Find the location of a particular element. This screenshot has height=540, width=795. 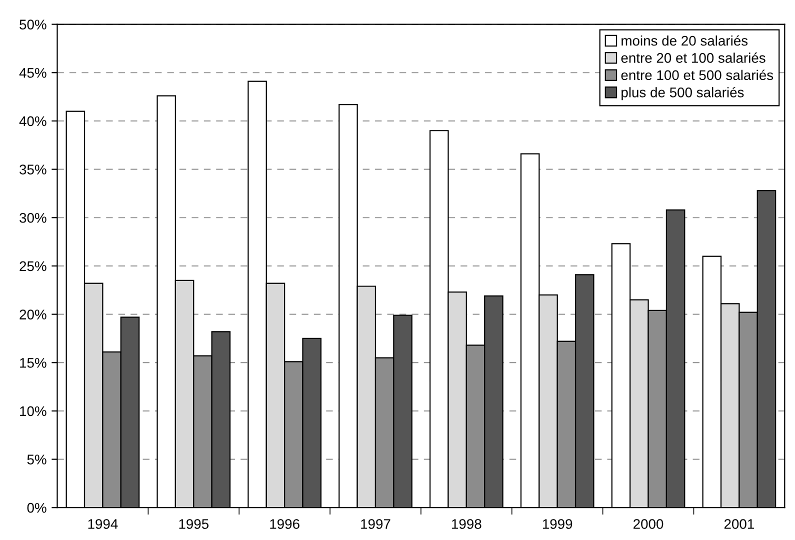

y-tick-label: 30% is located at coordinates (33, 217).